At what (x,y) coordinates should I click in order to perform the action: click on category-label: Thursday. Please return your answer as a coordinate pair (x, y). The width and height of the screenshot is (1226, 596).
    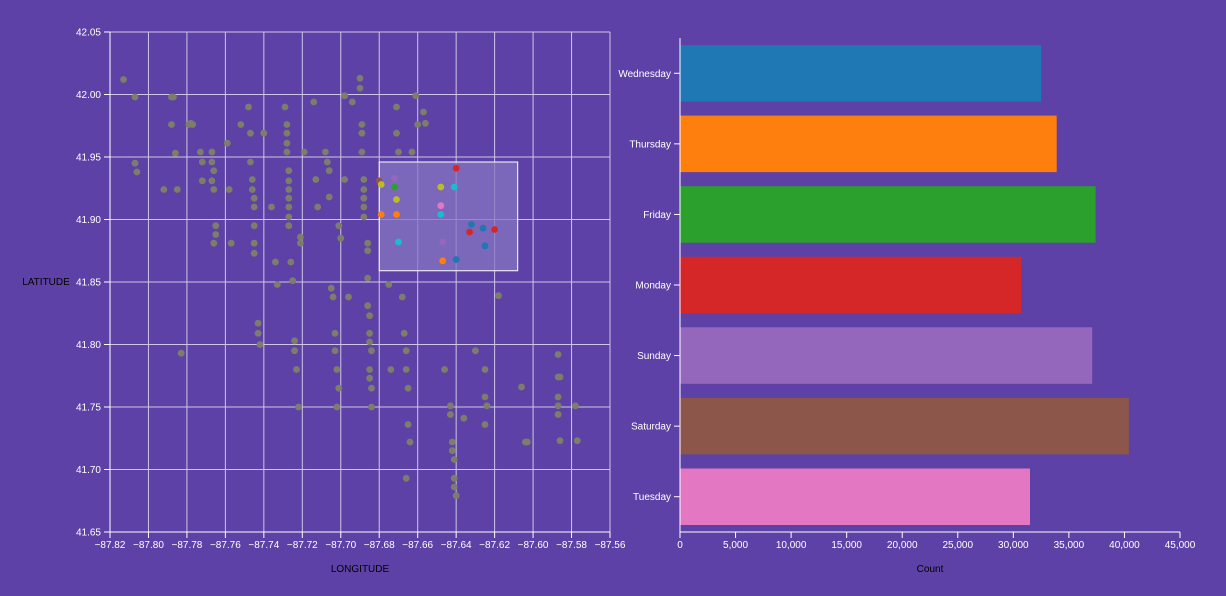
    Looking at the image, I should click on (650, 144).